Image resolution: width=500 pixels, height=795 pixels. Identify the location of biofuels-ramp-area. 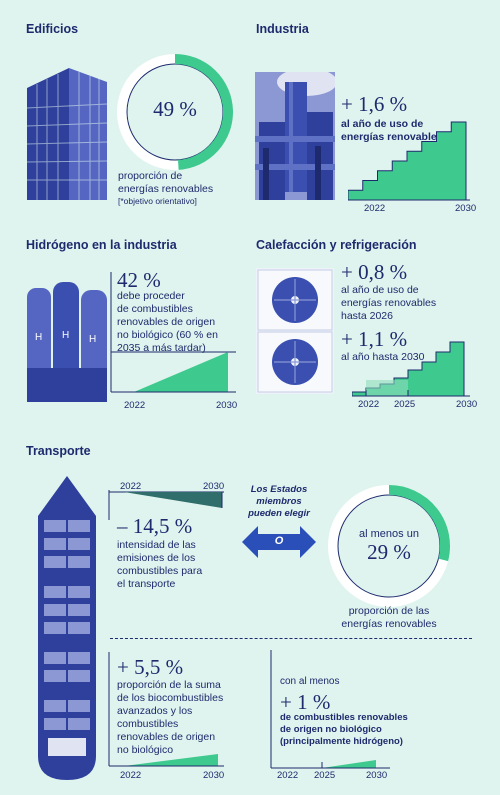
(171, 760).